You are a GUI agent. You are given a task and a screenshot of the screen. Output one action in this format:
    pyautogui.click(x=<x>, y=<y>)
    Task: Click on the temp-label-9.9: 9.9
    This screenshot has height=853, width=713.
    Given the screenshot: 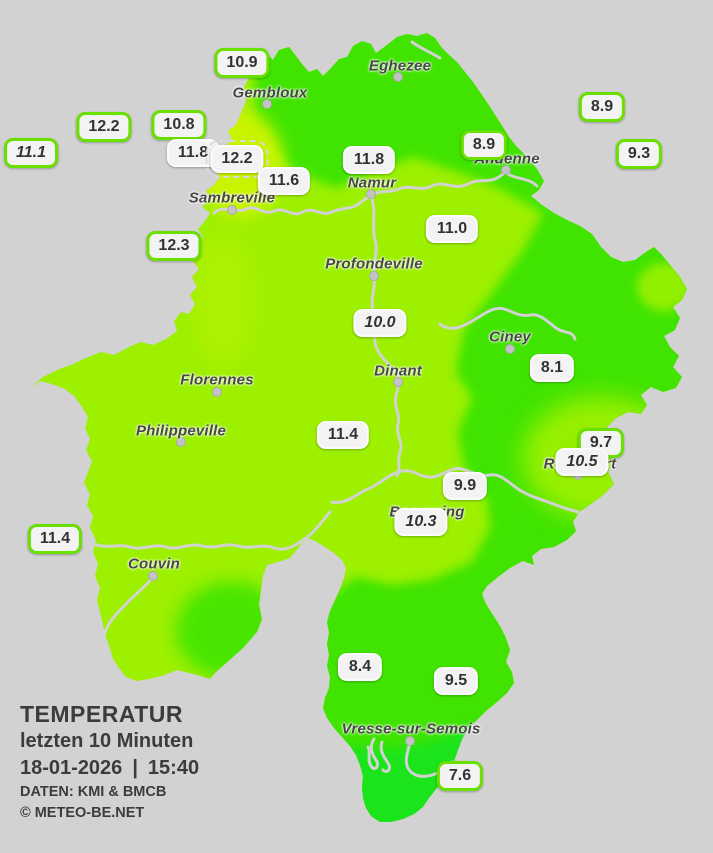 What is the action you would take?
    pyautogui.click(x=465, y=486)
    